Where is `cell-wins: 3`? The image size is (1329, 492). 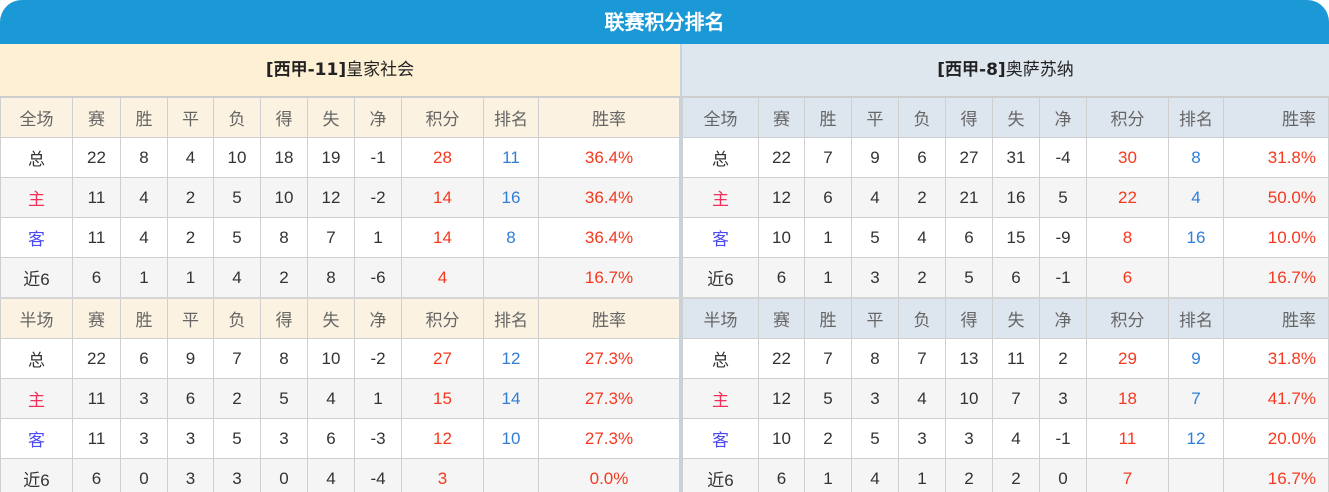 cell-wins: 3 is located at coordinates (144, 438).